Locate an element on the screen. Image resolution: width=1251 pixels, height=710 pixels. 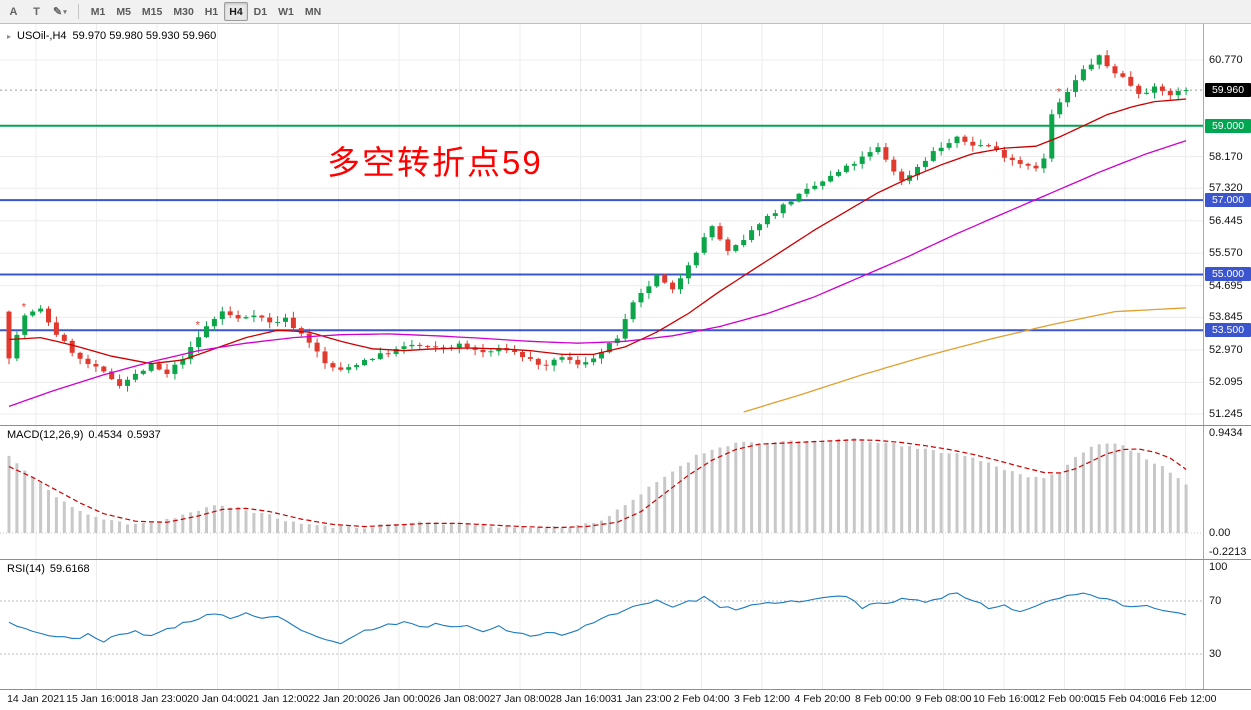
time-axis-label: 27 Jan 08:00 is located at coordinates (520, 699).